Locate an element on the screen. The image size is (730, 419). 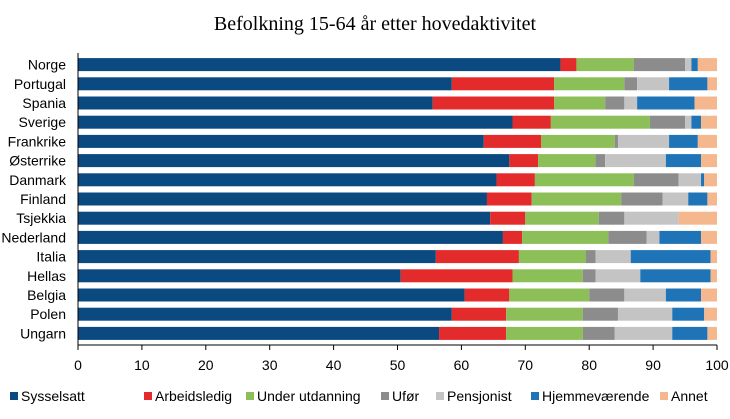
legend-label-sysselsatt: Sysselsatt is located at coordinates (53, 396).